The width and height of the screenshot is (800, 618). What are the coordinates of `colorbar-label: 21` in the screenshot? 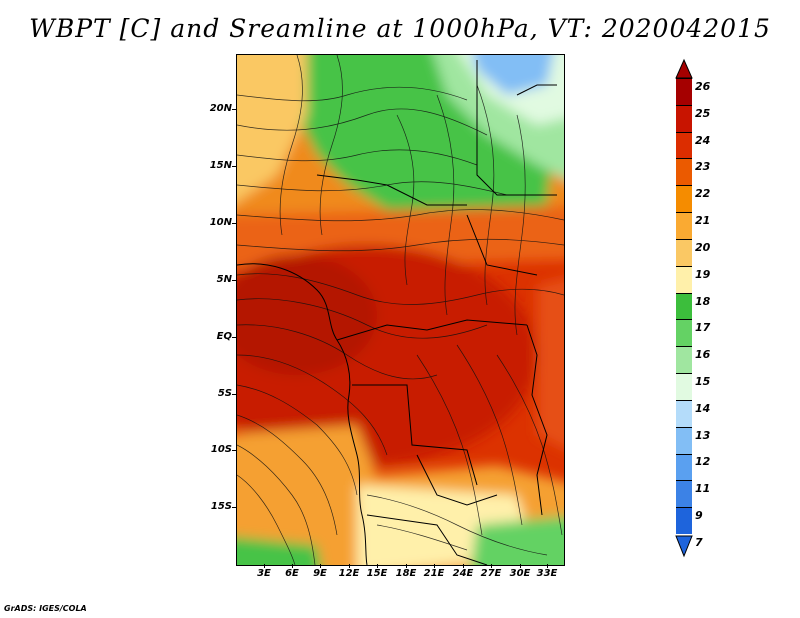 It's located at (703, 220).